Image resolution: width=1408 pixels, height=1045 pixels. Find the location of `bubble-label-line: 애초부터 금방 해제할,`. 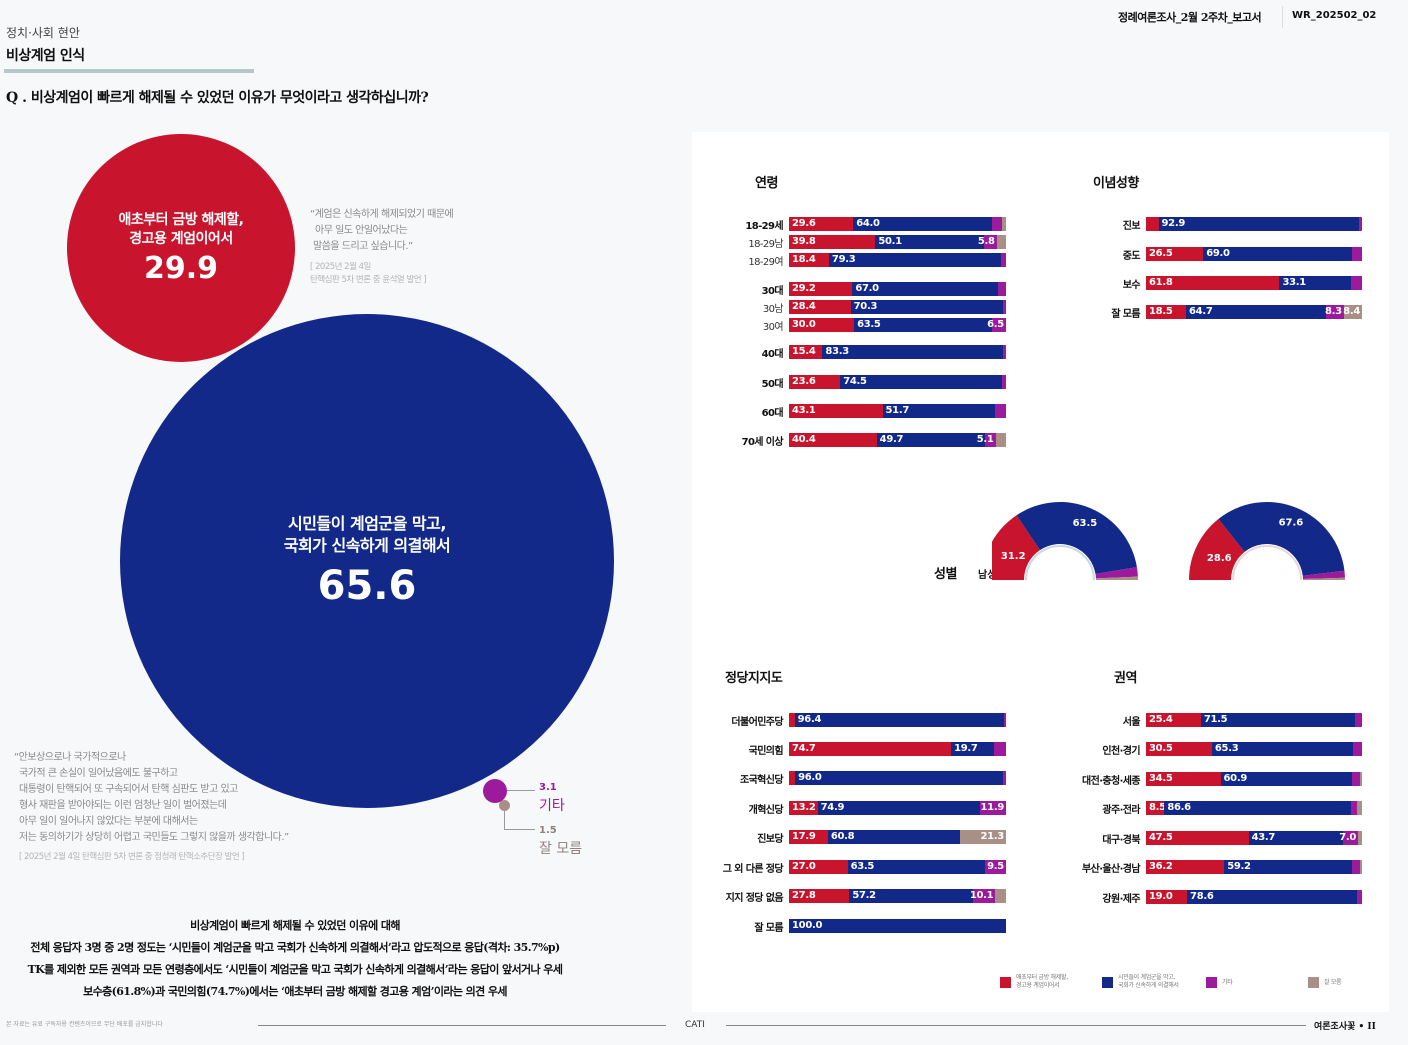

bubble-label-line: 애초부터 금방 해제할, is located at coordinates (181, 219).